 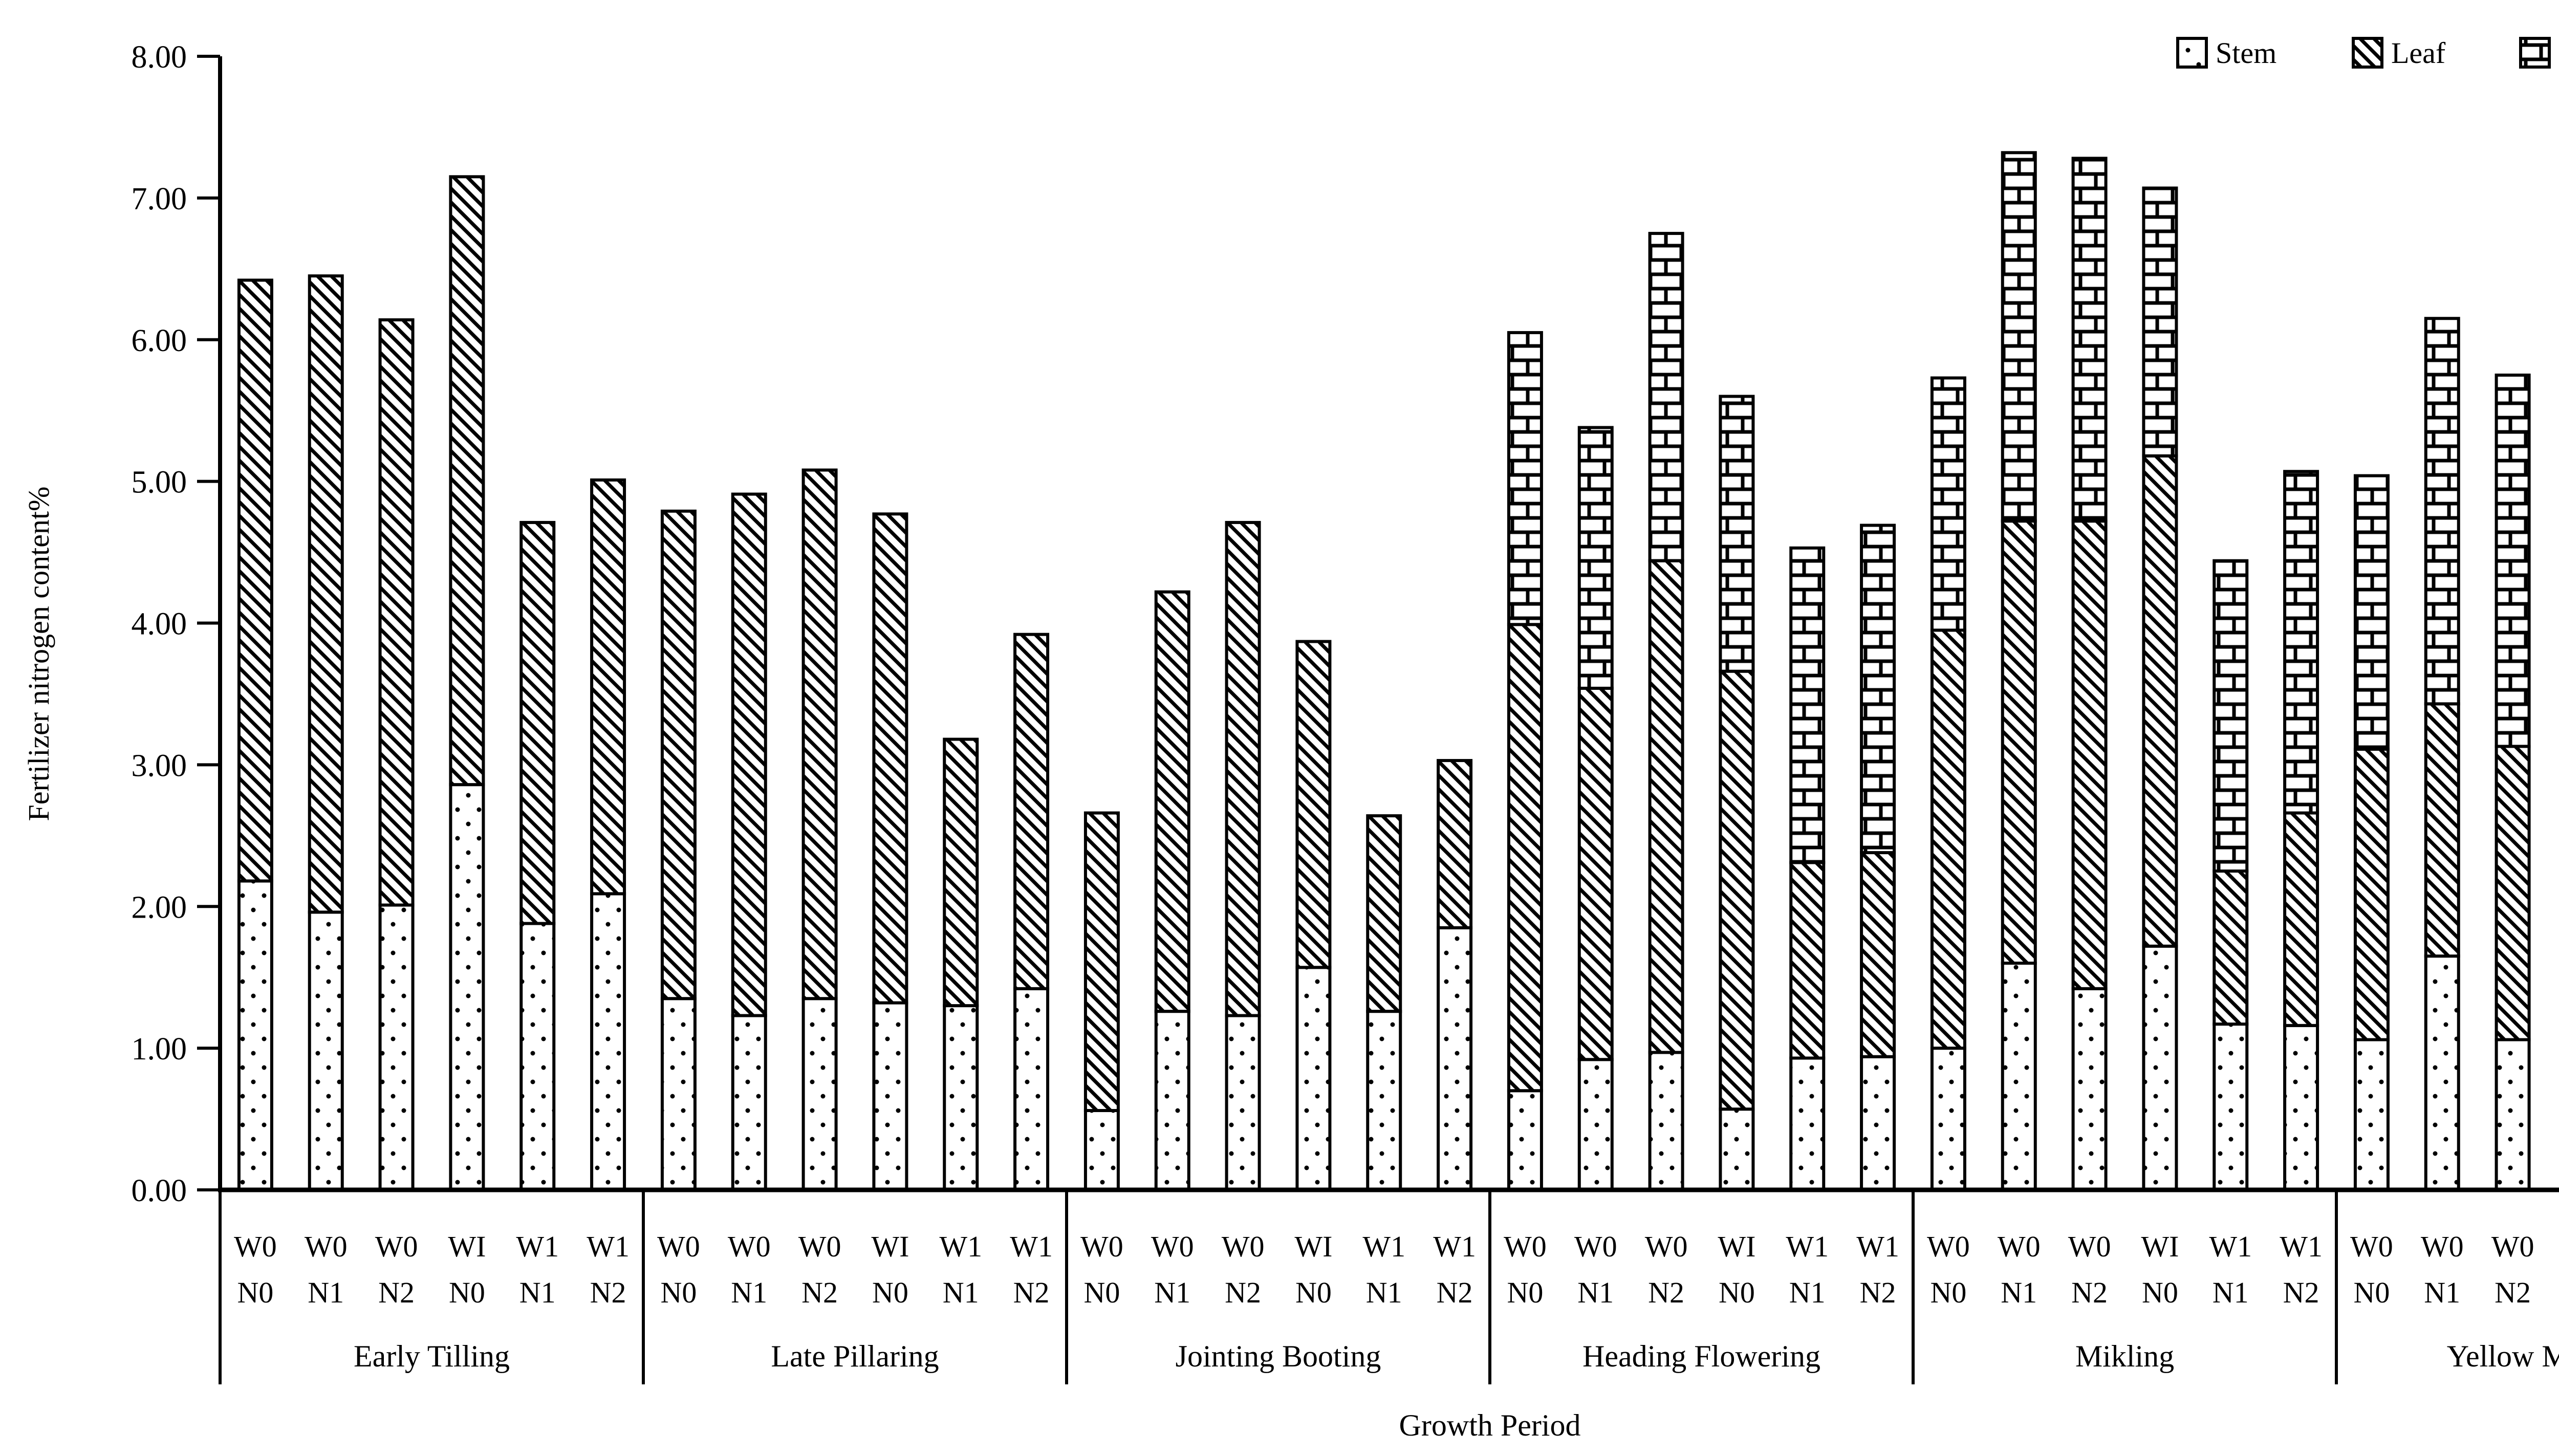 I want to click on y-tick-label: 0.00, so click(x=160, y=1191).